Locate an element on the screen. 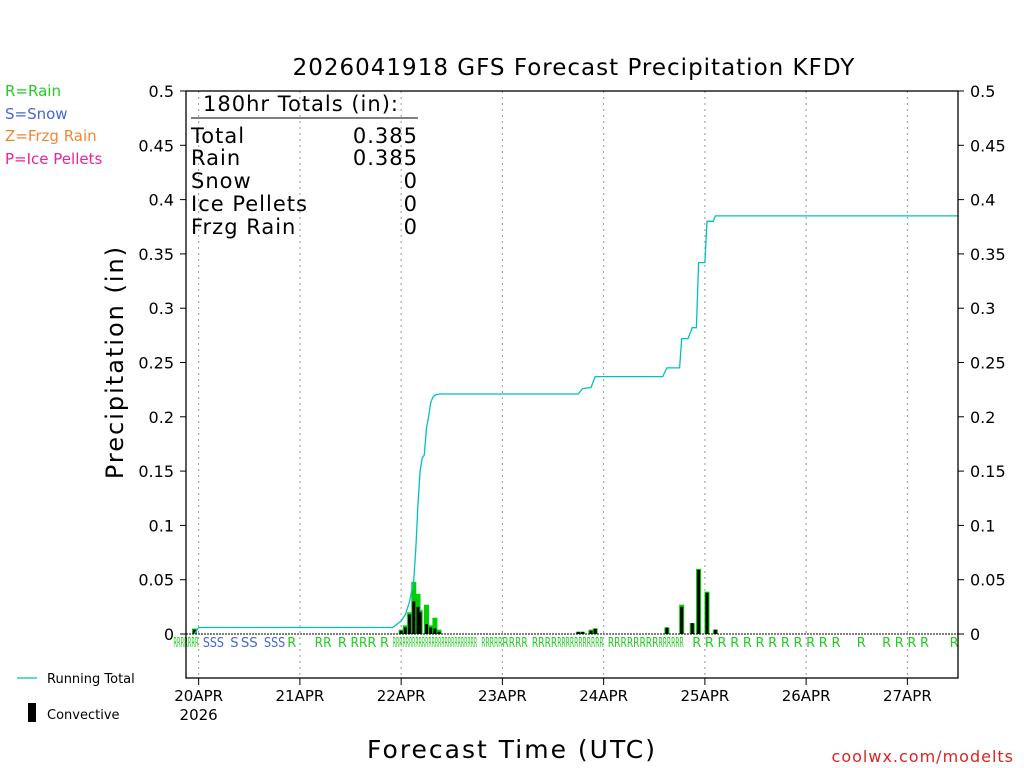 The height and width of the screenshot is (768, 1024). ptype-mark: RRRRRRRRRRR is located at coordinates (580, 643).